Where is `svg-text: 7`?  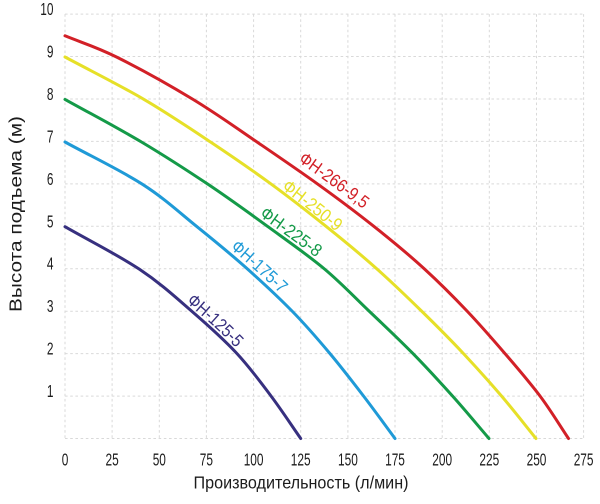 svg-text: 7 is located at coordinates (50, 136).